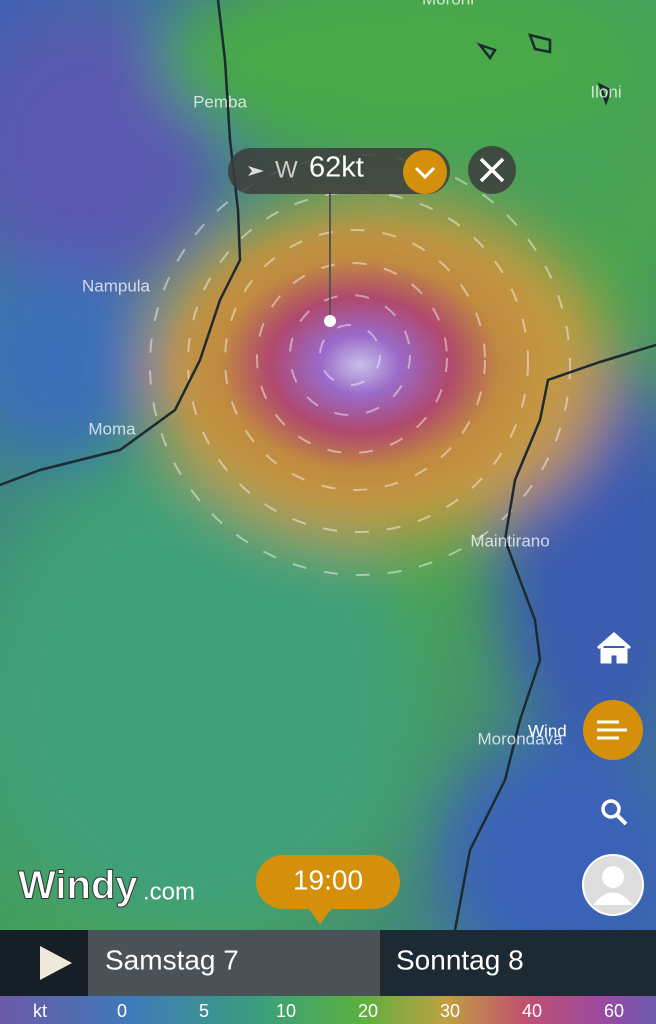 The image size is (656, 1024). What do you see at coordinates (621, 819) in the screenshot?
I see `search-handle` at bounding box center [621, 819].